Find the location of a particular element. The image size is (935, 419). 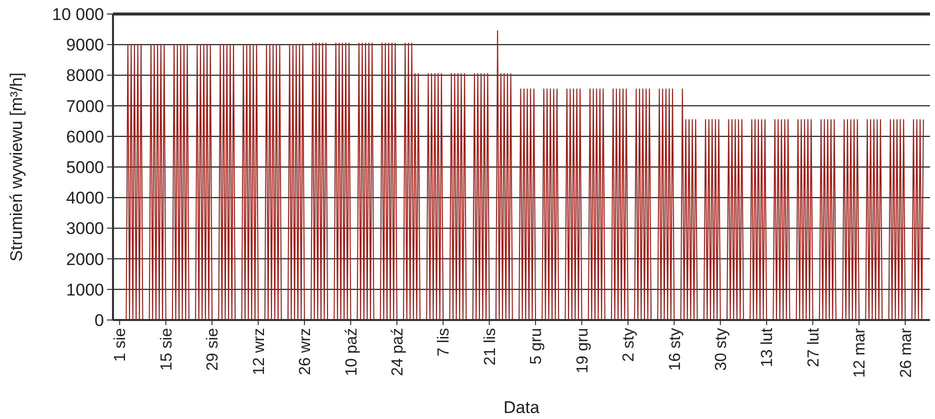

x-tick-label: 16 sty is located at coordinates (675, 349).